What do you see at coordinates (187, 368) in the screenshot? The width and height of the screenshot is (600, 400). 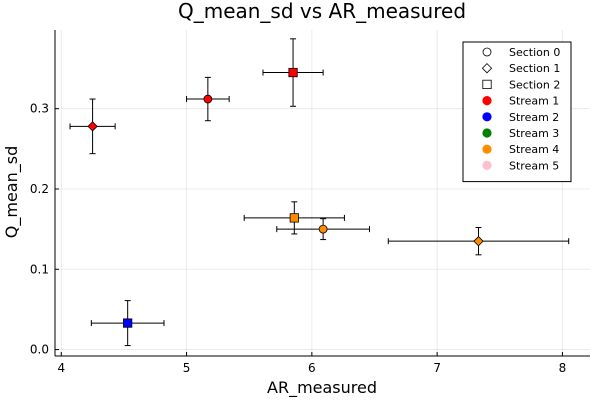 I see `x-tick-label: 5` at bounding box center [187, 368].